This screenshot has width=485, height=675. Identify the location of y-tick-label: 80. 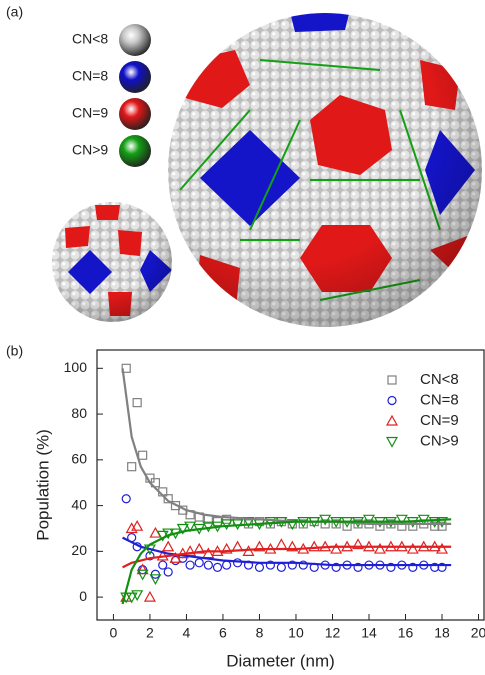
(79, 413).